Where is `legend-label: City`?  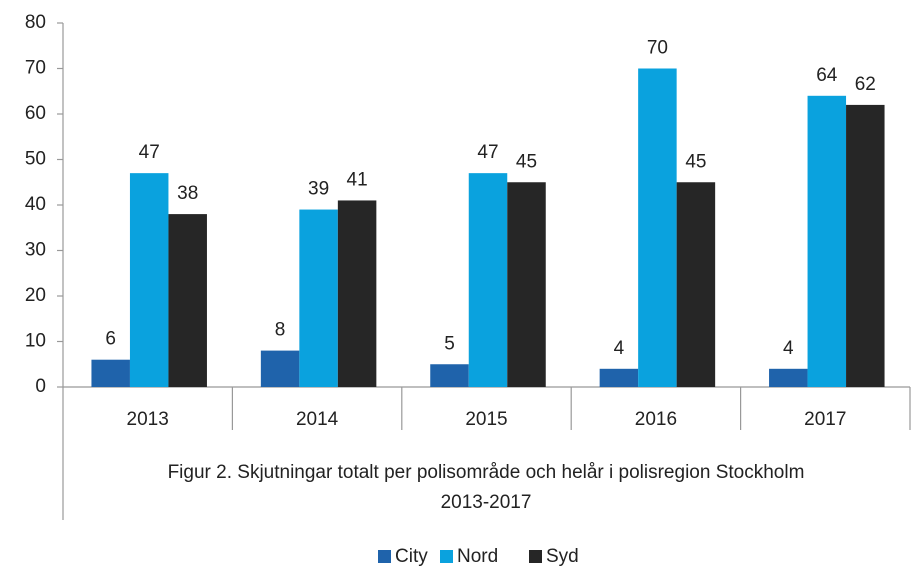
legend-label: City is located at coordinates (411, 556).